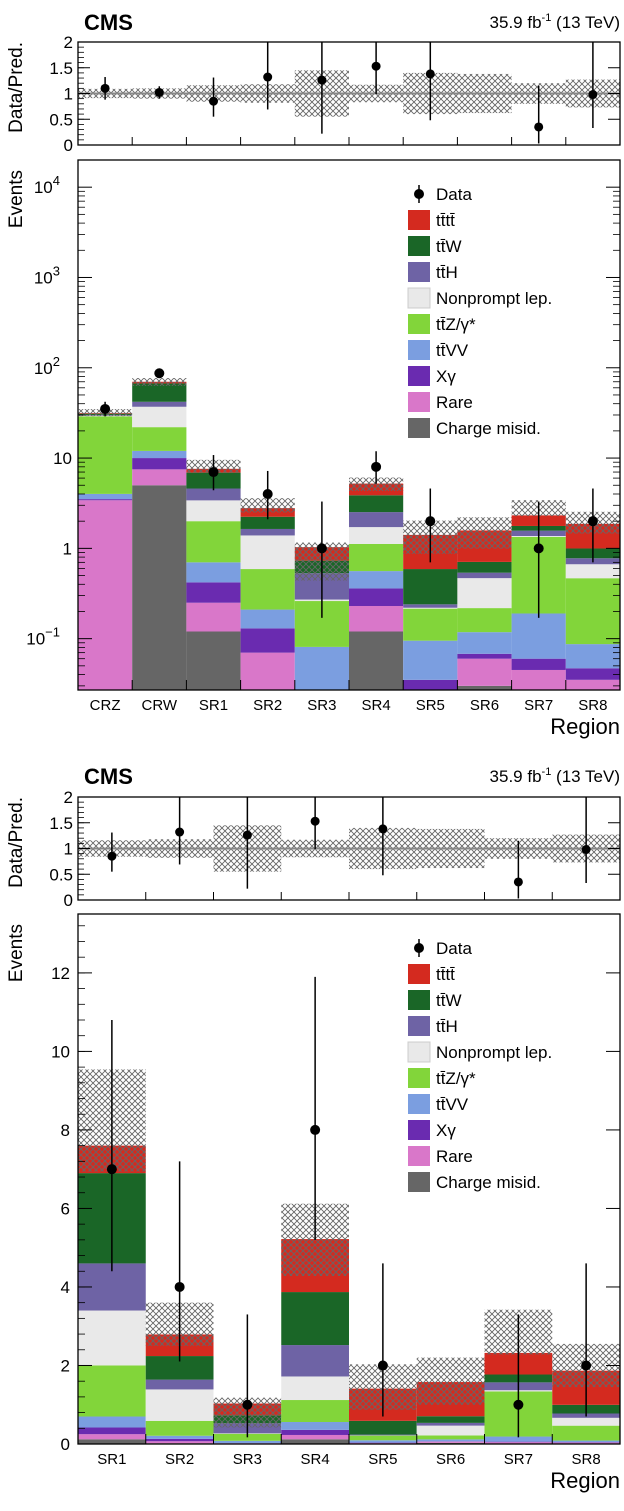 Image resolution: width=624 pixels, height=1511 pixels. What do you see at coordinates (419, 1104) in the screenshot?
I see `legend-swatch-ttVV` at bounding box center [419, 1104].